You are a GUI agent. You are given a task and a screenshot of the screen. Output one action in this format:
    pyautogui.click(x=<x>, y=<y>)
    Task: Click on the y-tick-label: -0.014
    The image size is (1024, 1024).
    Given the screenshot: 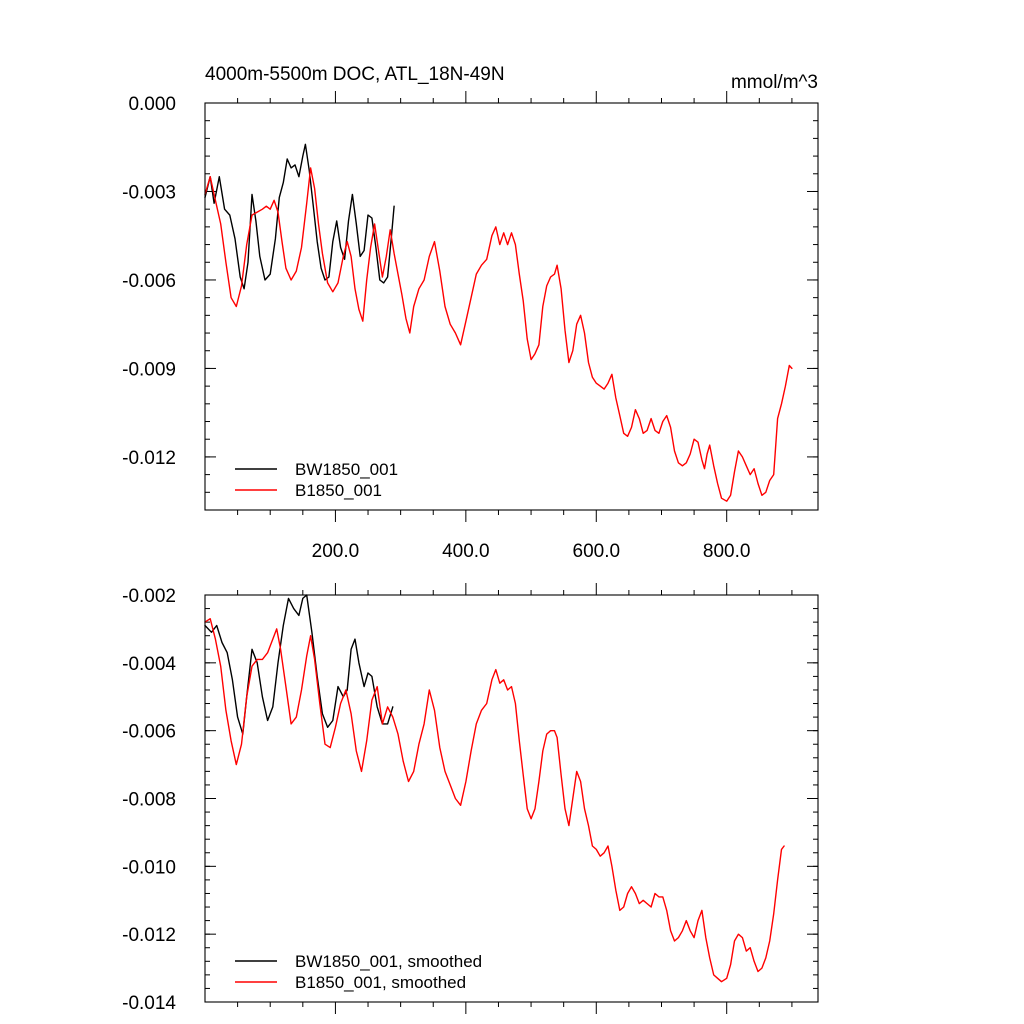 What is the action you would take?
    pyautogui.click(x=149, y=1003)
    